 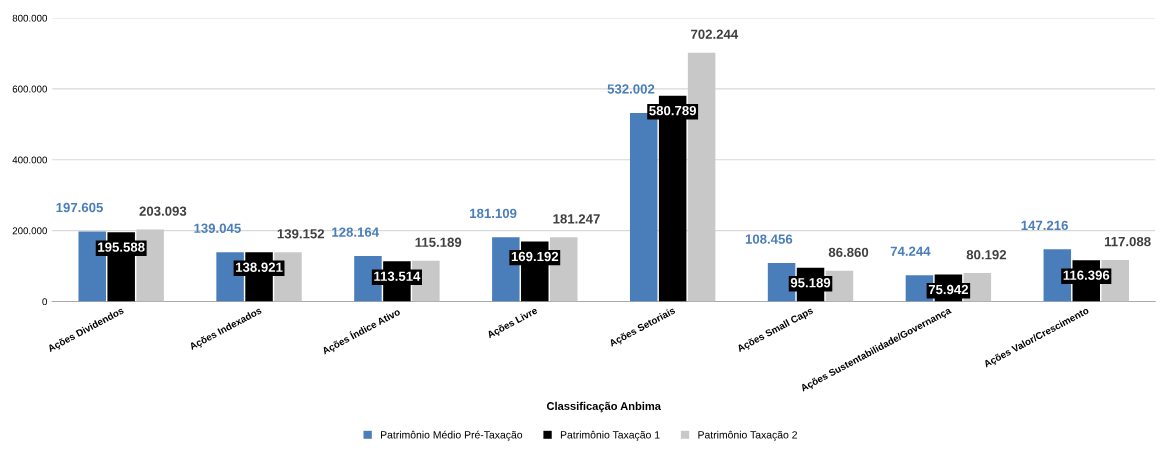 I want to click on x-axis-title: Classificação Anbima, so click(x=604, y=407).